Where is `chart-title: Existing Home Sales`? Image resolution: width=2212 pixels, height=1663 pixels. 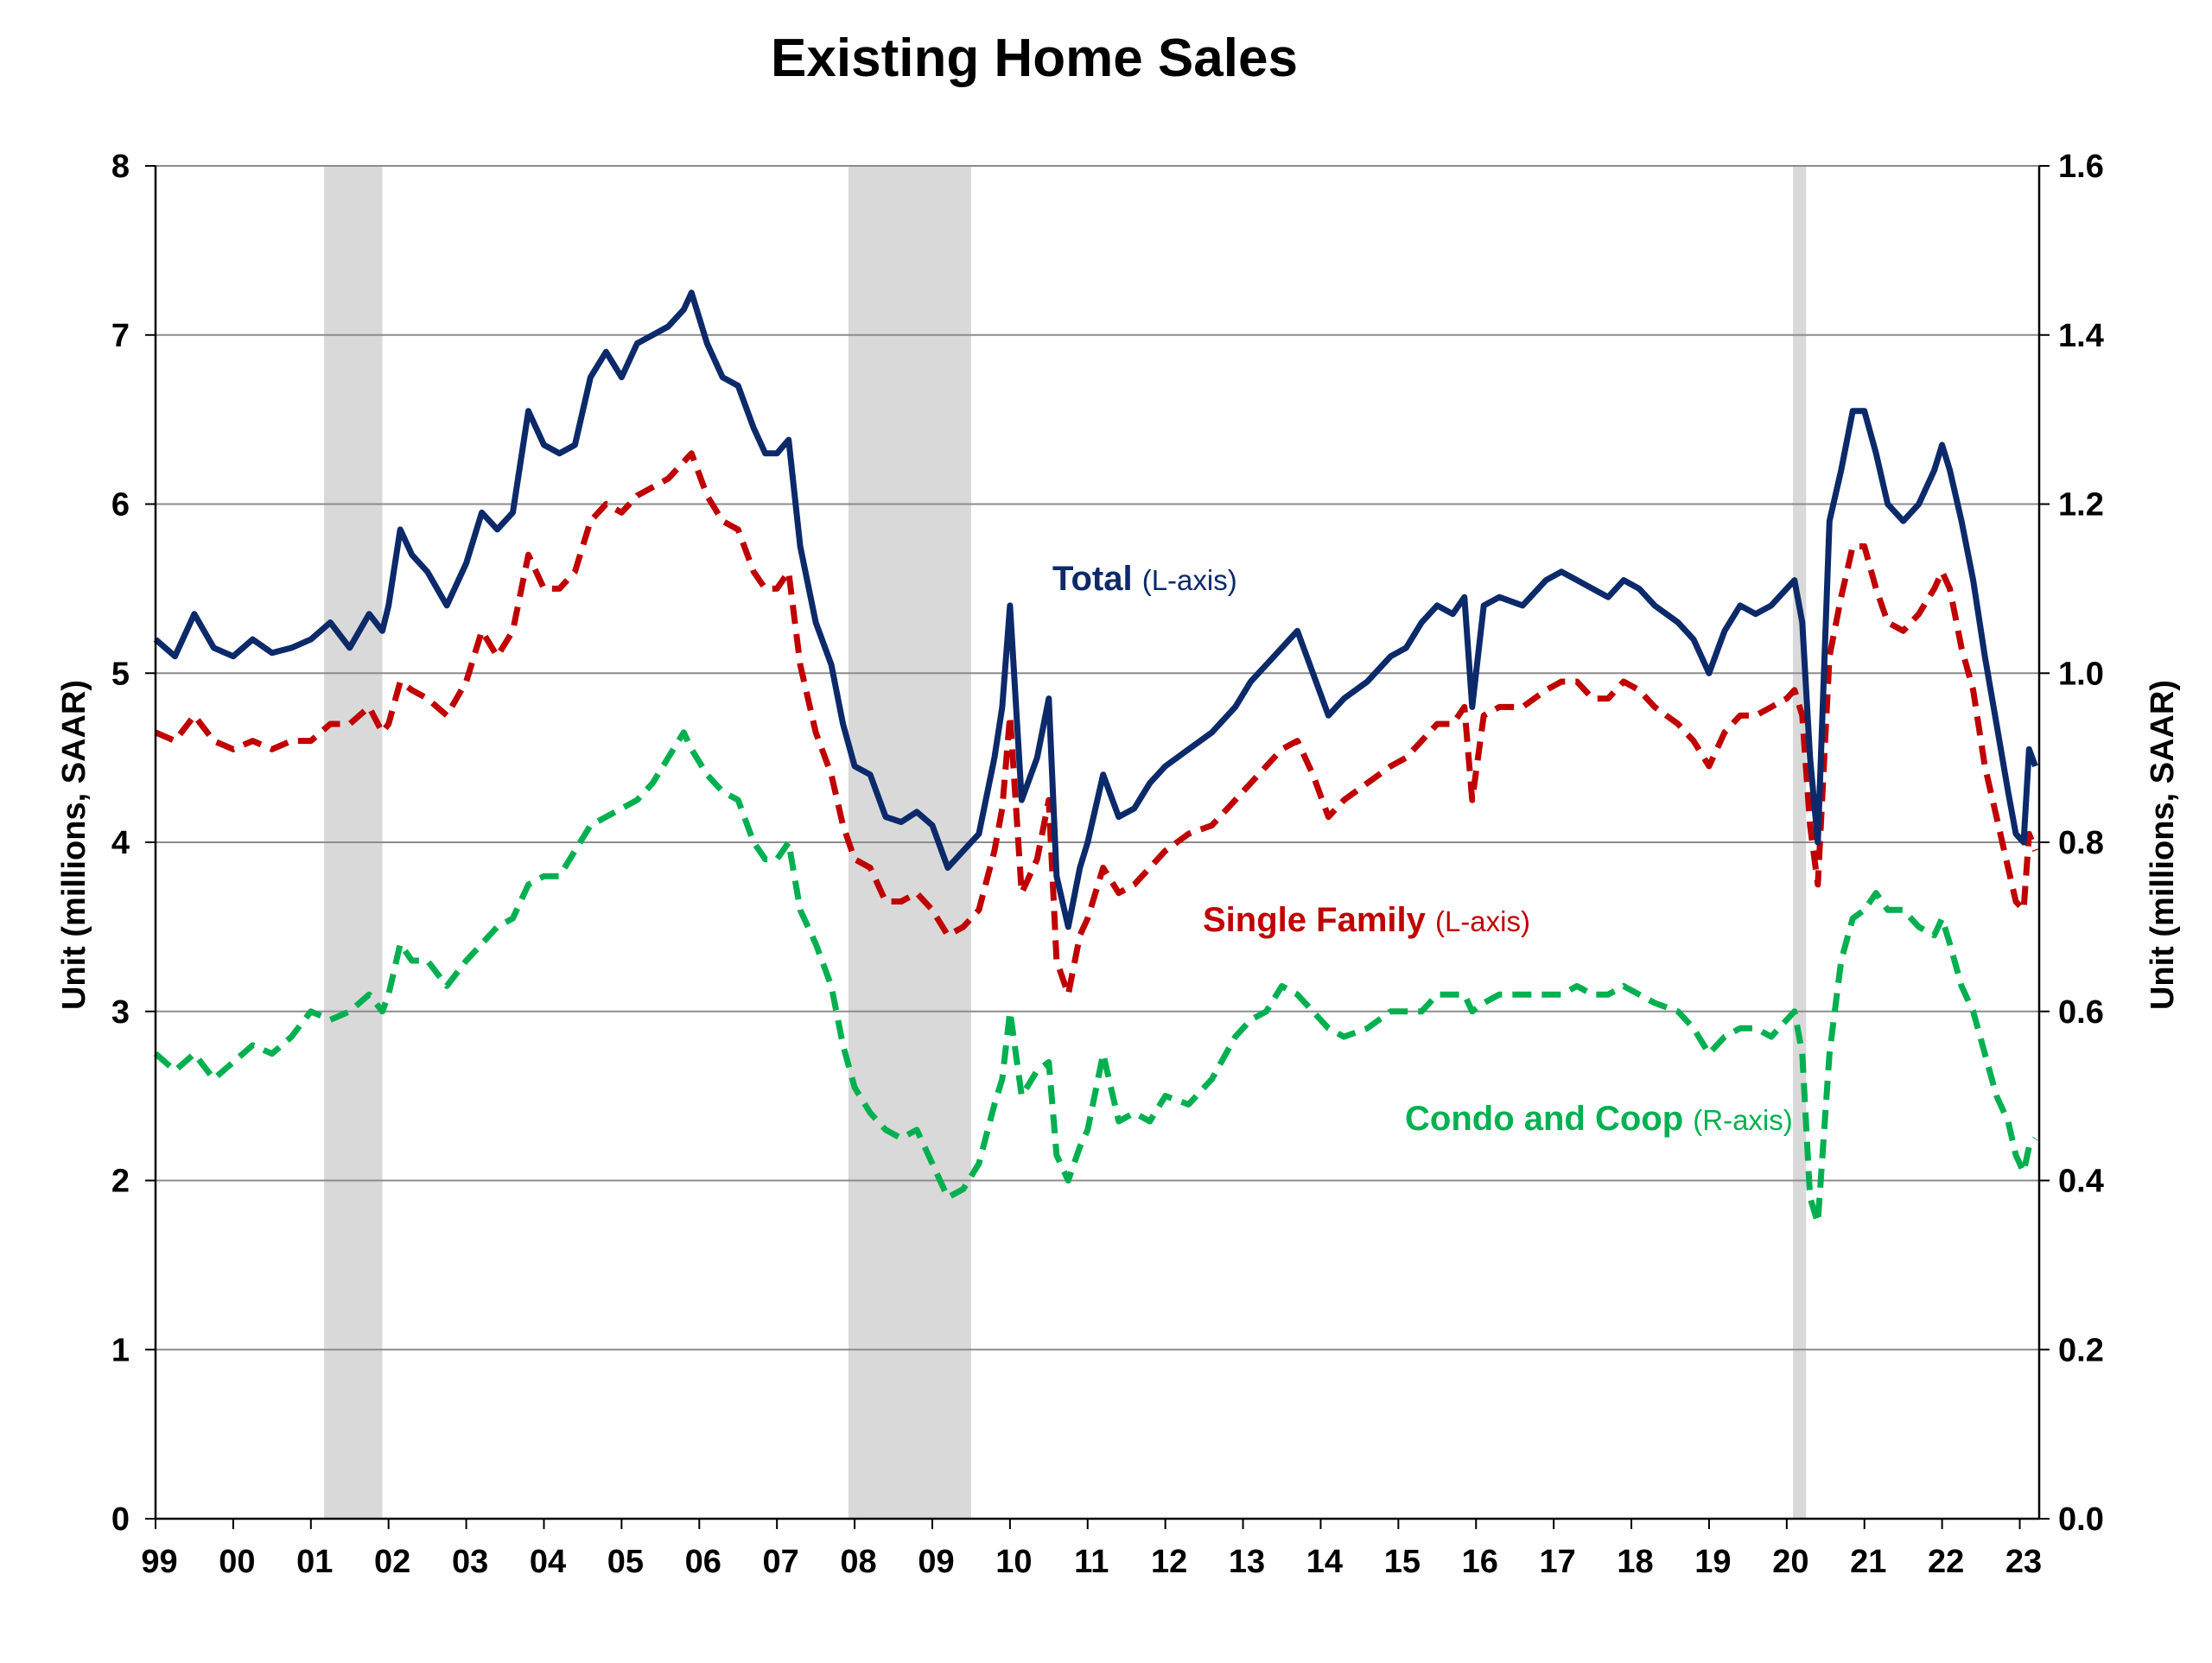
chart-title: Existing Home Sales is located at coordinates (1034, 59).